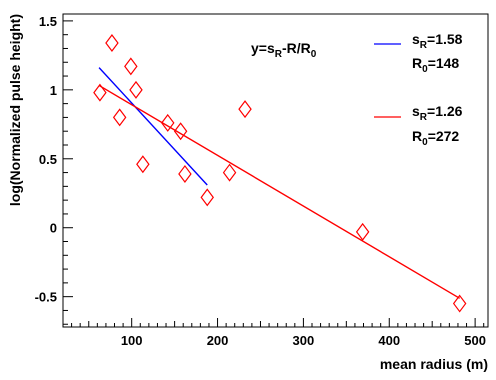 The height and width of the screenshot is (380, 496). Describe the element at coordinates (53, 228) in the screenshot. I see `y-tick-label: 0` at that location.